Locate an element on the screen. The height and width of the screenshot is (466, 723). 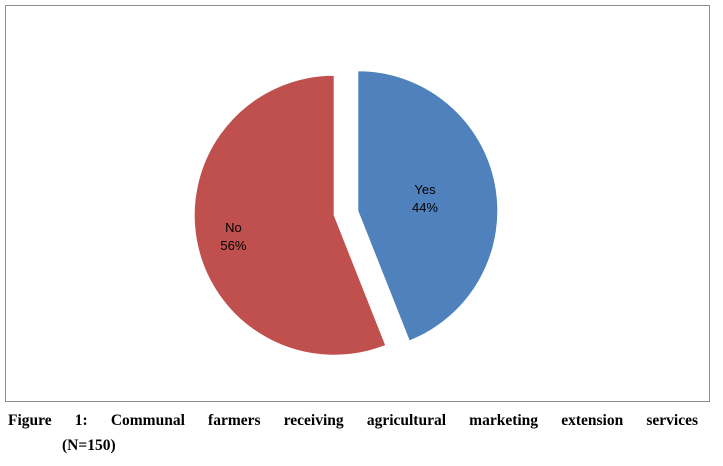
slice-label-no: No is located at coordinates (233, 227).